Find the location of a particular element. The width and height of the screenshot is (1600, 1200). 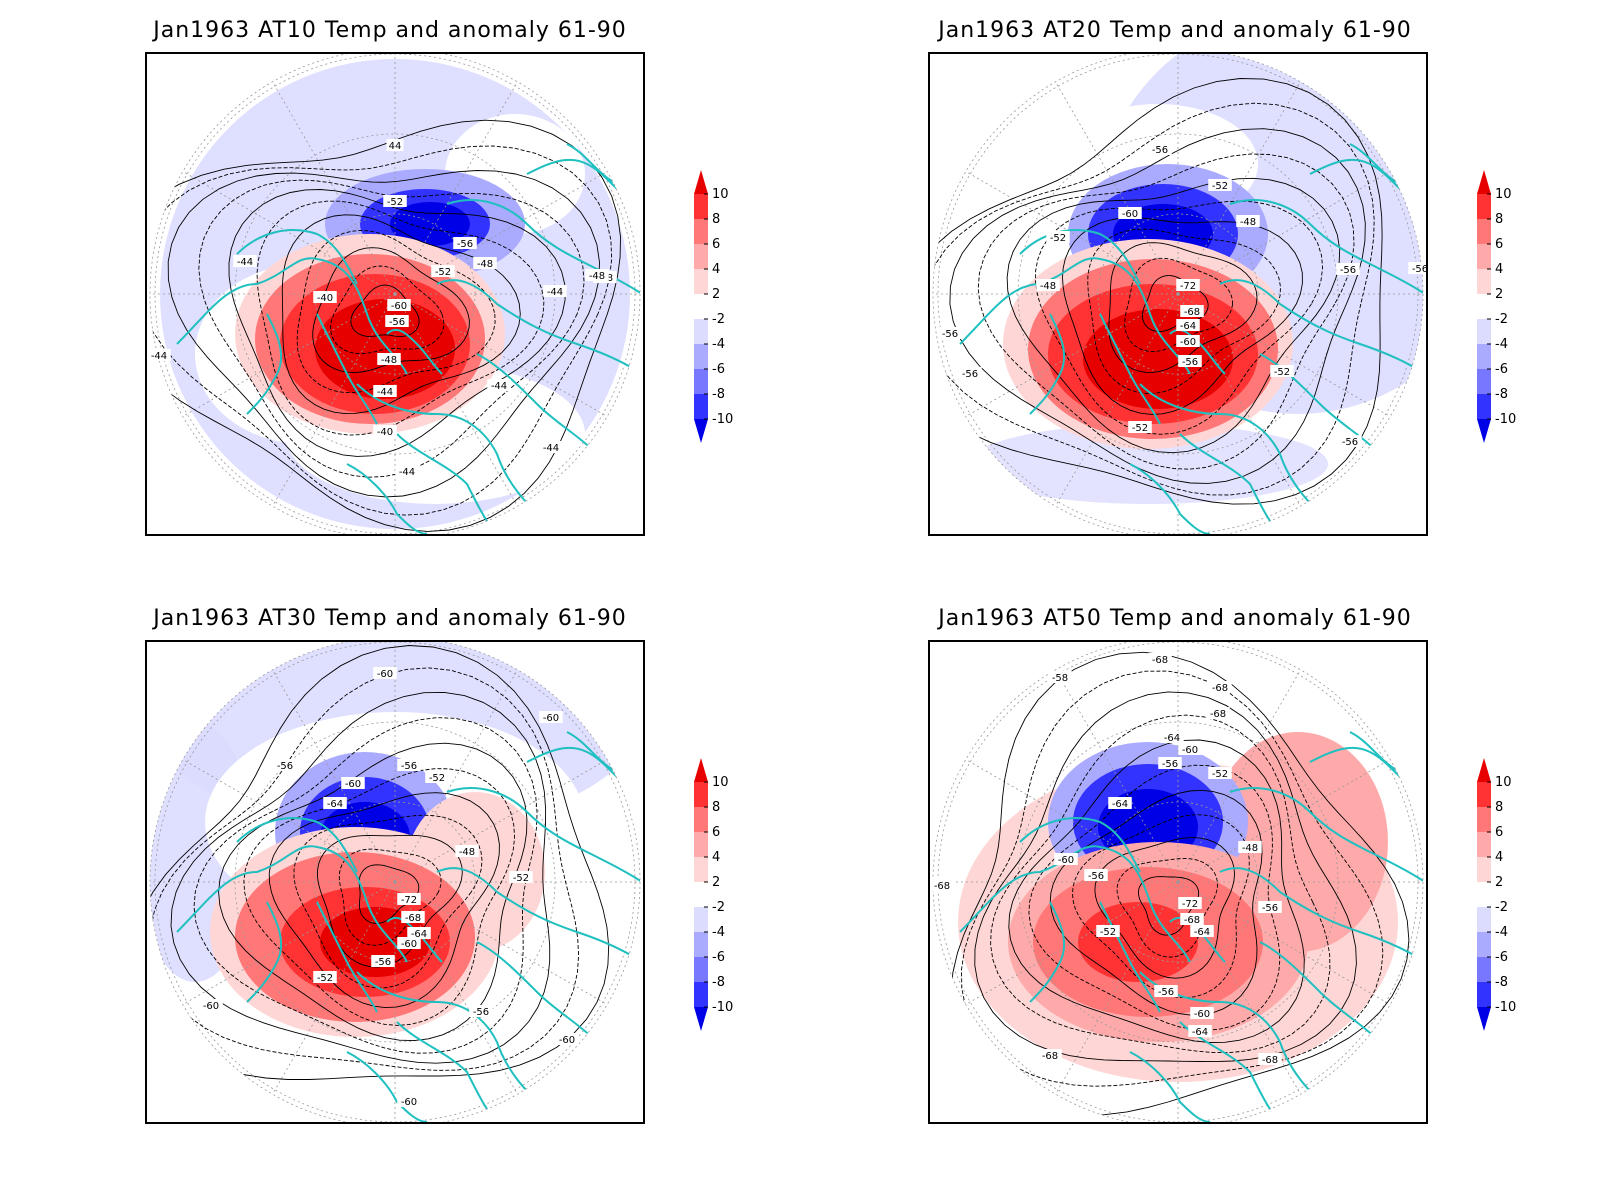

contour-label: -40 is located at coordinates (325, 298).